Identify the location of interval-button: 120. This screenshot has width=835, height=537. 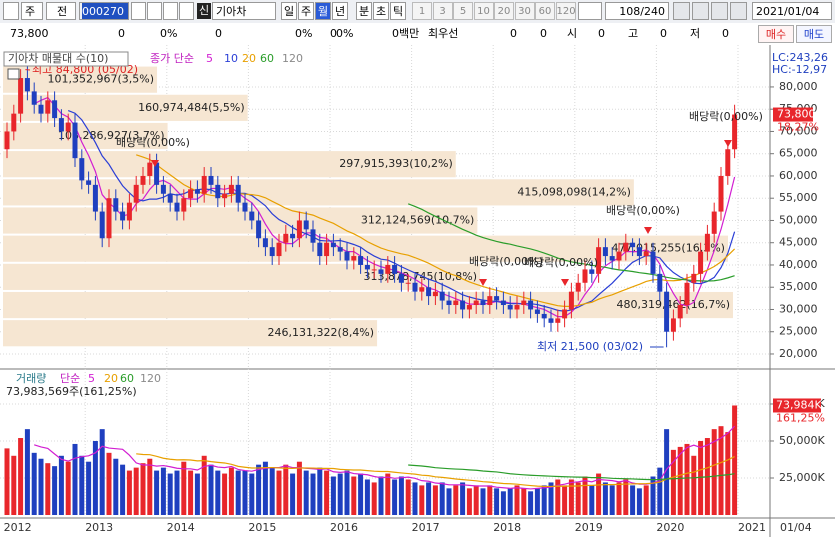
(565, 11).